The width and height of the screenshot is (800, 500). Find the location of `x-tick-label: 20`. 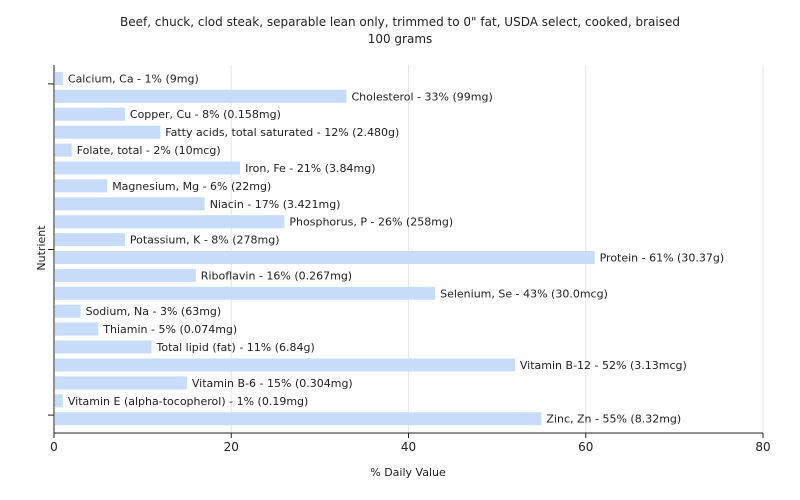

x-tick-label: 20 is located at coordinates (231, 447).